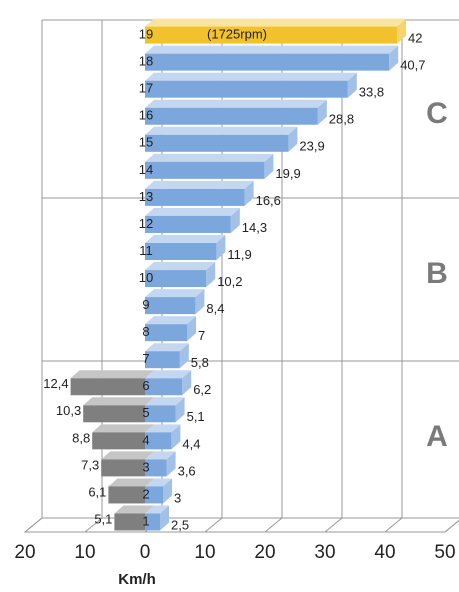  Describe the element at coordinates (146, 34) in the screenshot. I see `category-label: 19` at that location.